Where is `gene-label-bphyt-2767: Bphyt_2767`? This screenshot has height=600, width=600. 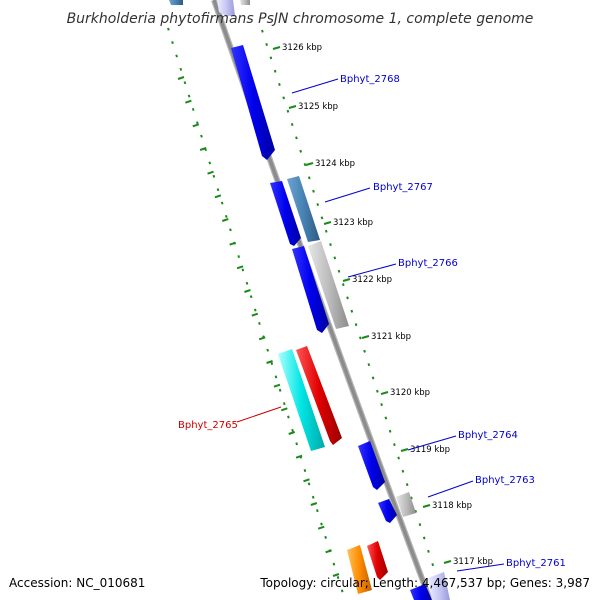 gene-label-bphyt-2767: Bphyt_2767 is located at coordinates (403, 187).